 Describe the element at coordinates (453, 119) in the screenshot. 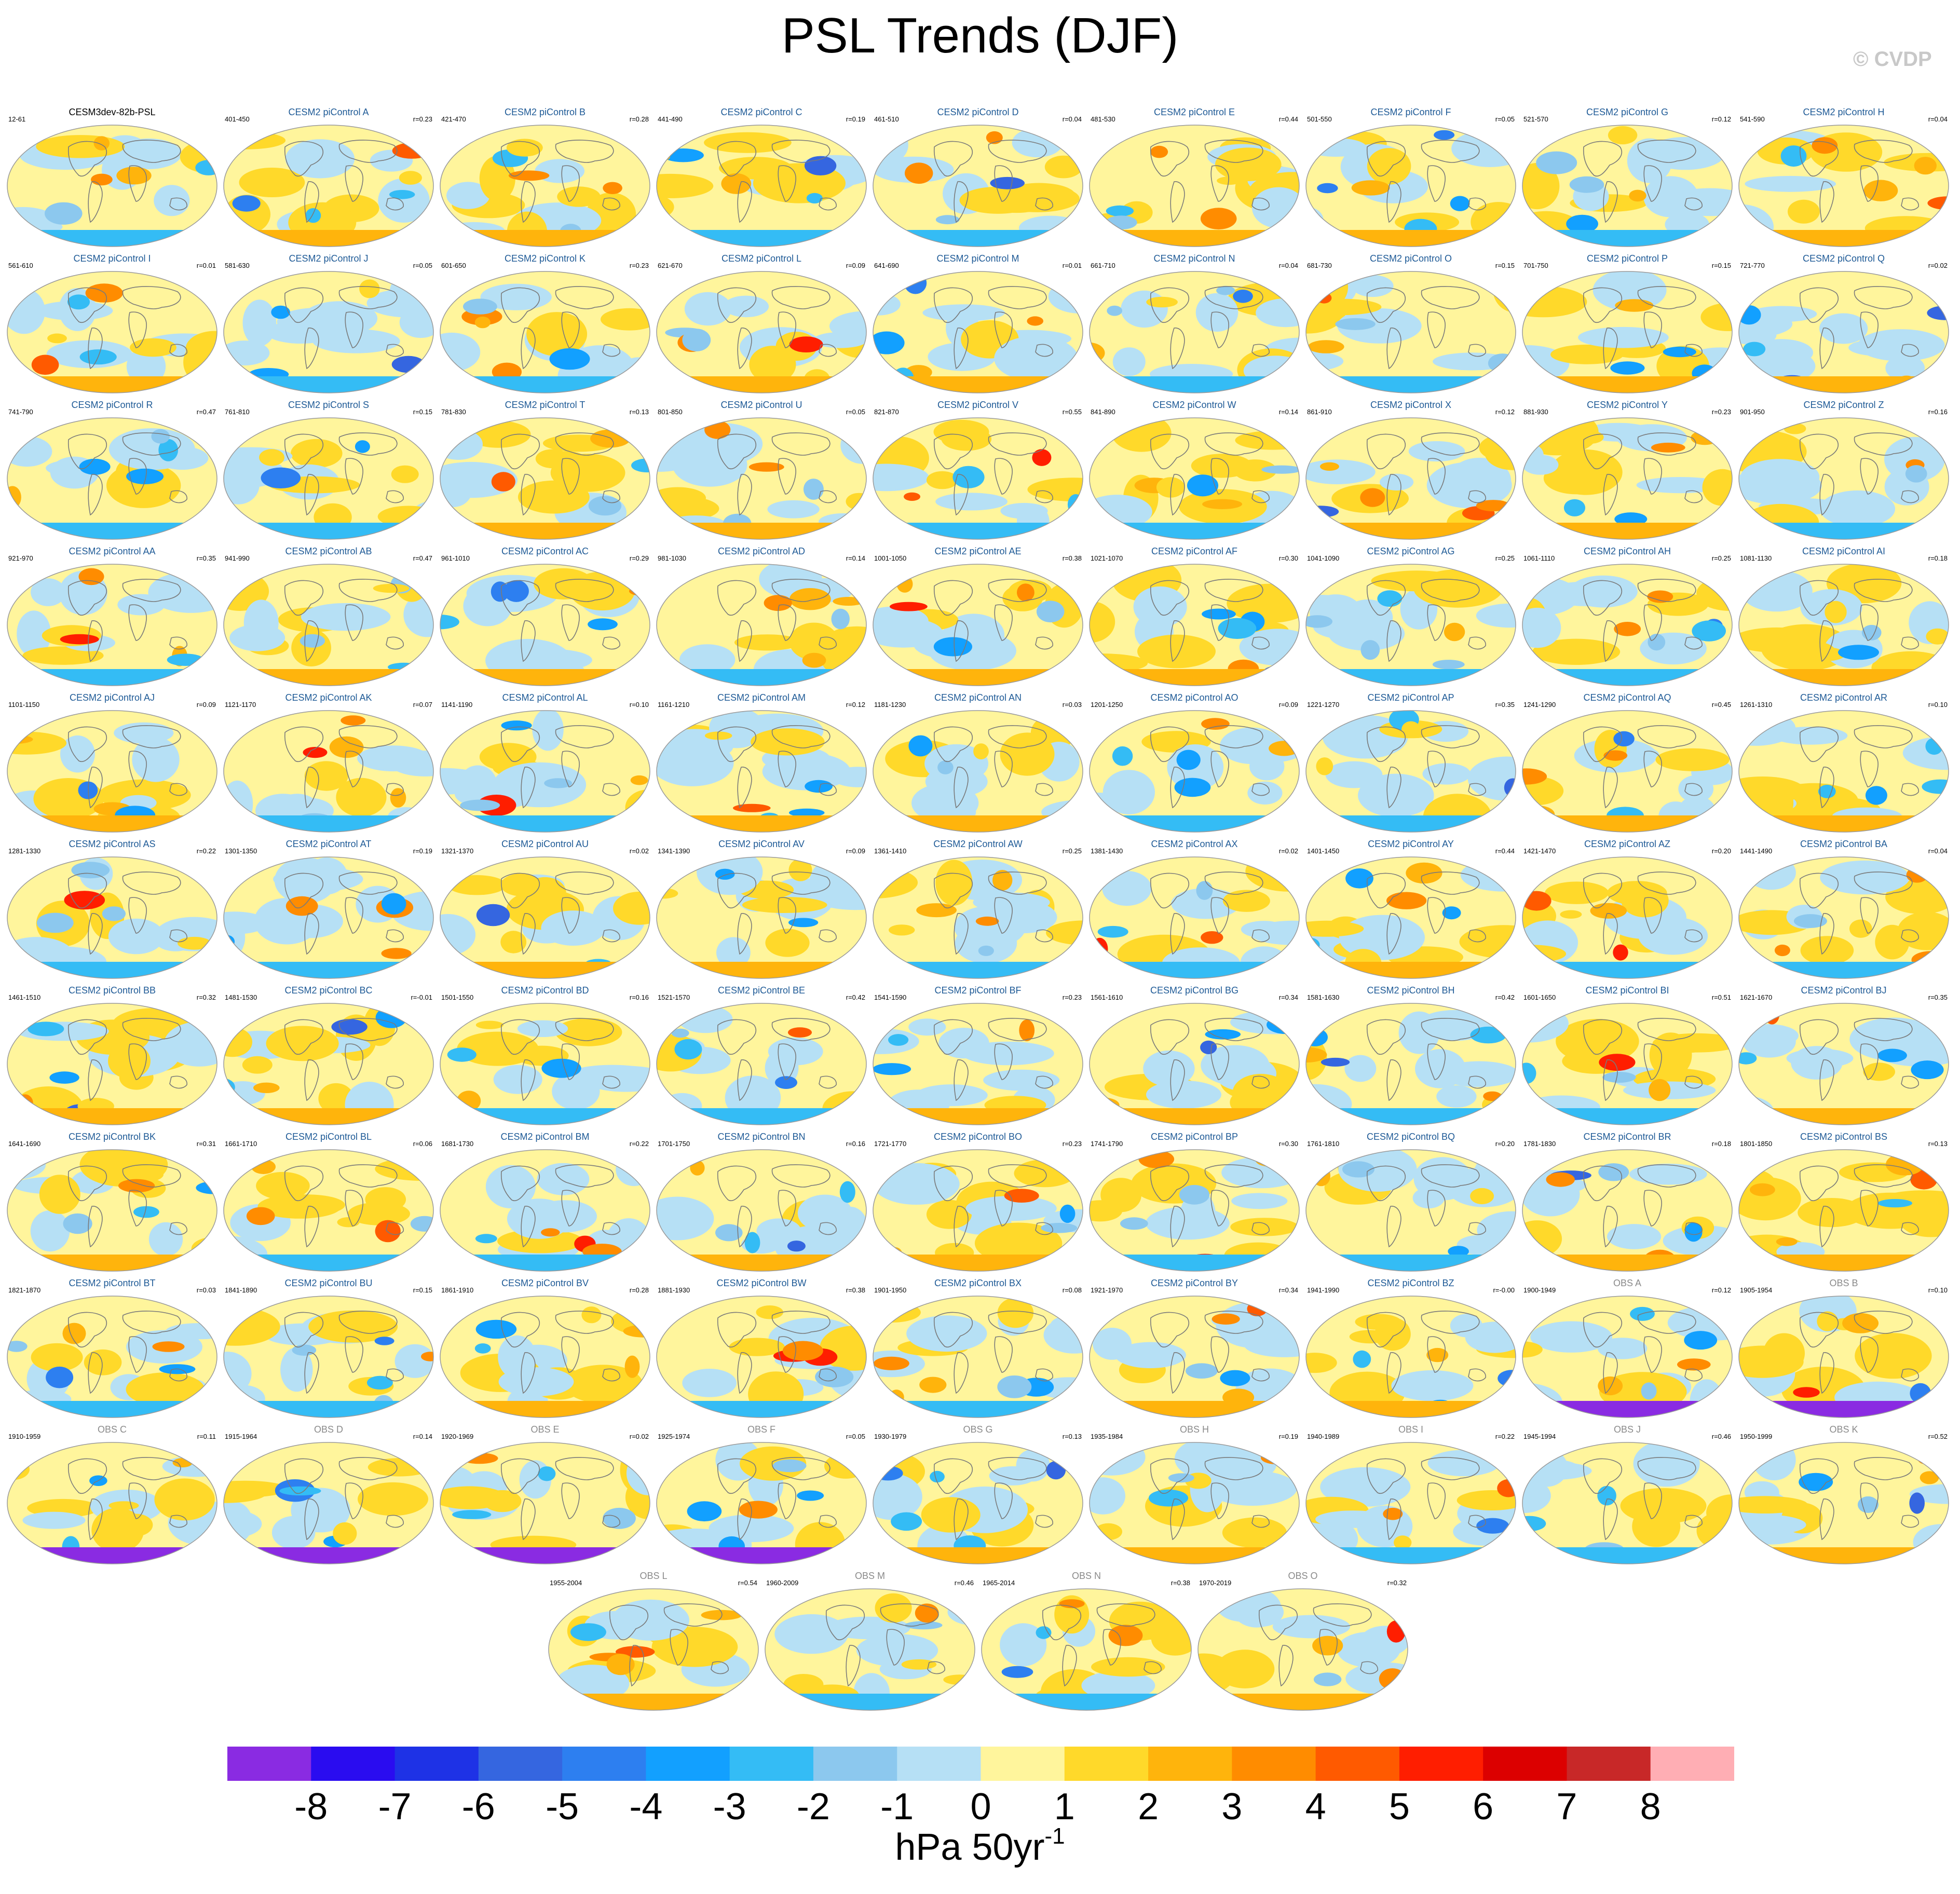

I see `panel-years: 421-470` at that location.